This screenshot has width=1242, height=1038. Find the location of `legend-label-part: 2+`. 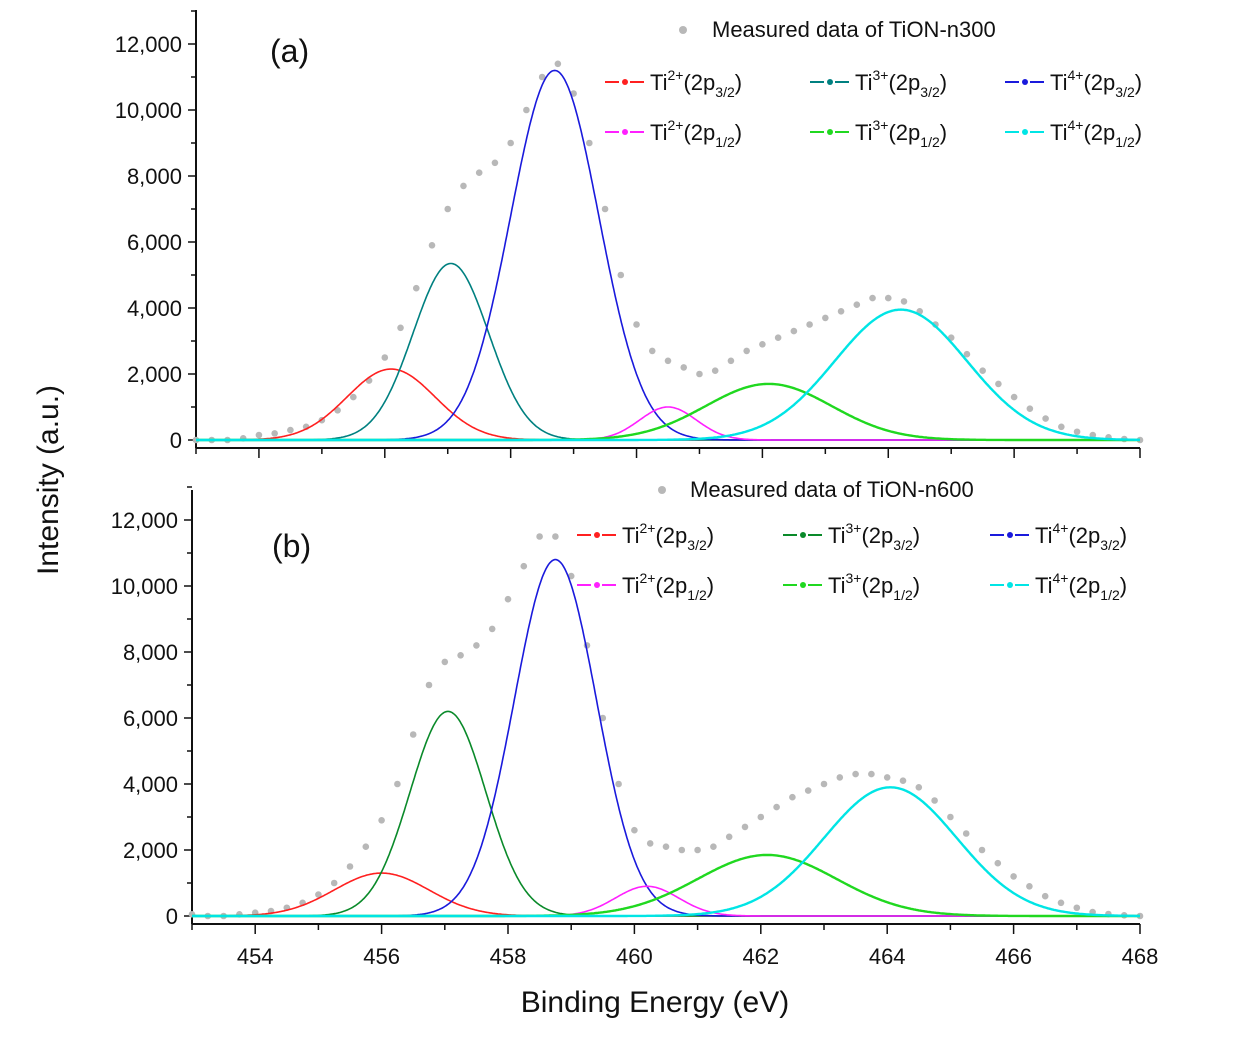

legend-label-part: 2+ is located at coordinates (648, 528).